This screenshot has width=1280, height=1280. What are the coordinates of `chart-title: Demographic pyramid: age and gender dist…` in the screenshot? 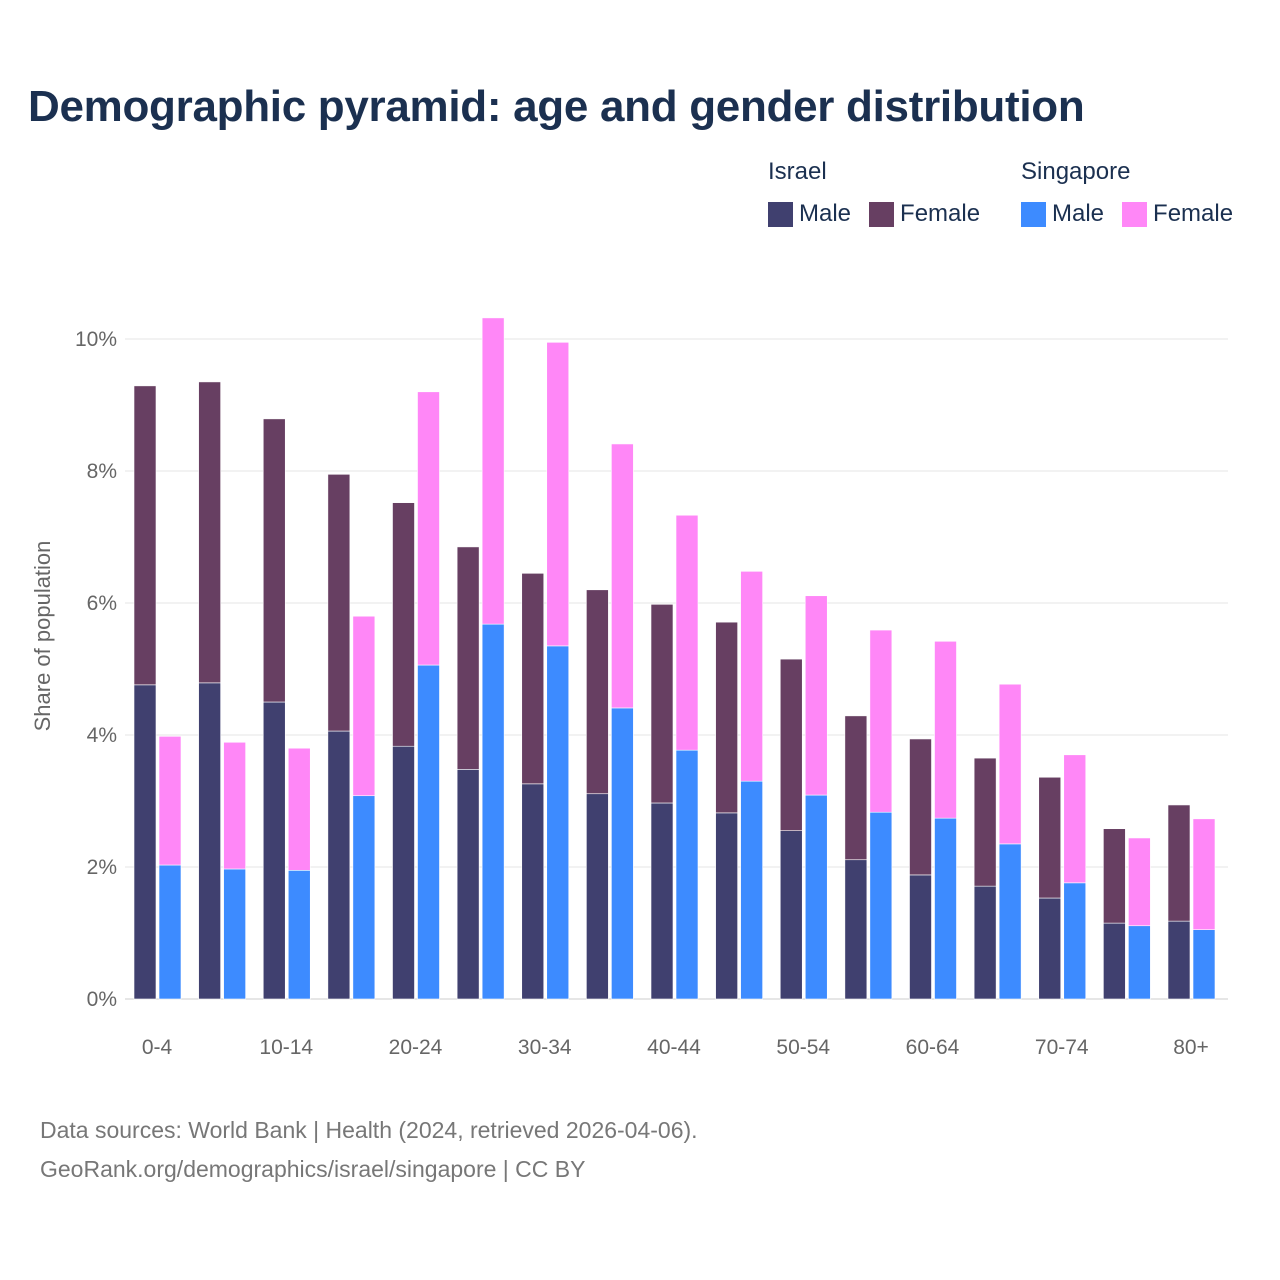 It's located at (556, 106).